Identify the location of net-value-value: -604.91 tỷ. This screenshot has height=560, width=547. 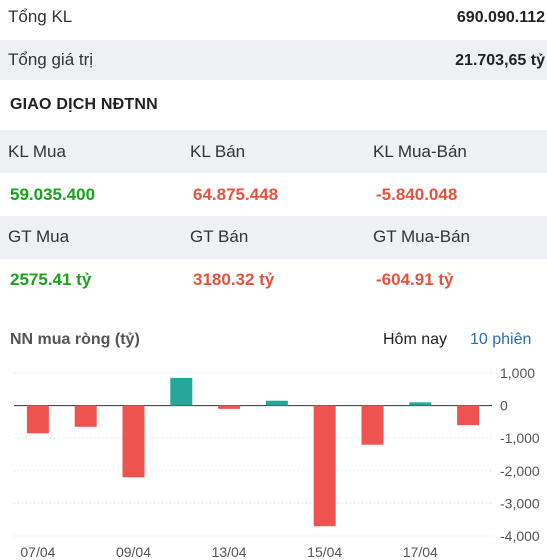
(415, 279).